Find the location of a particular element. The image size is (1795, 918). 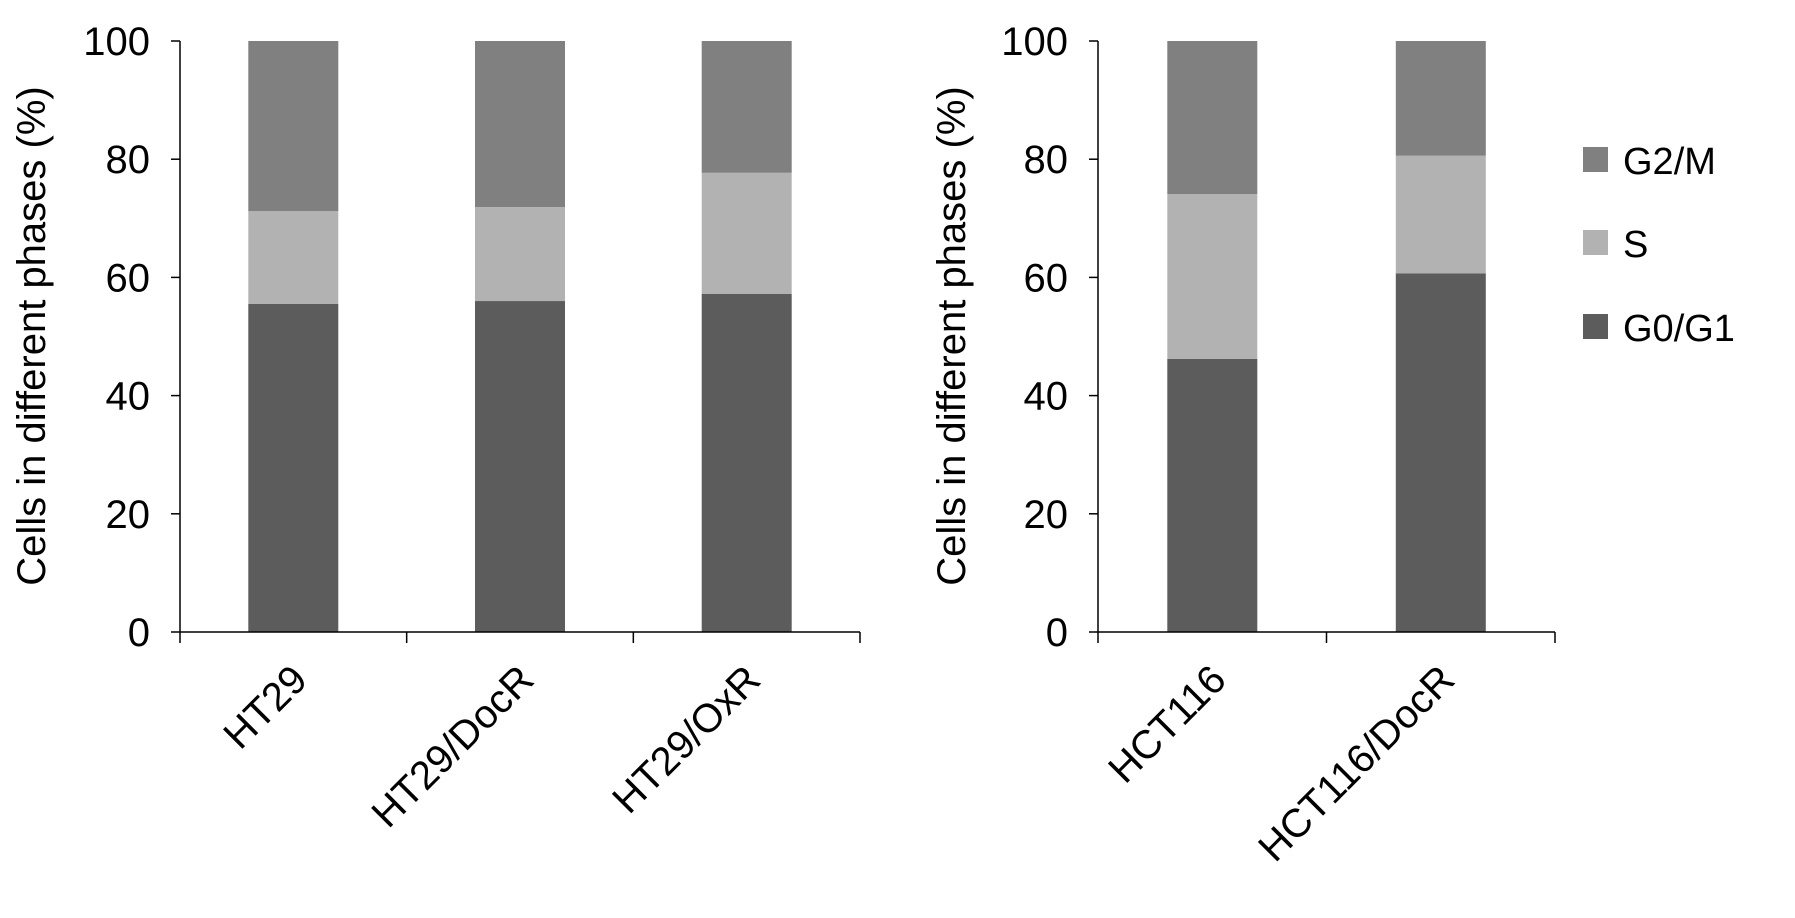

legend-label: G0/G1 is located at coordinates (1679, 329).